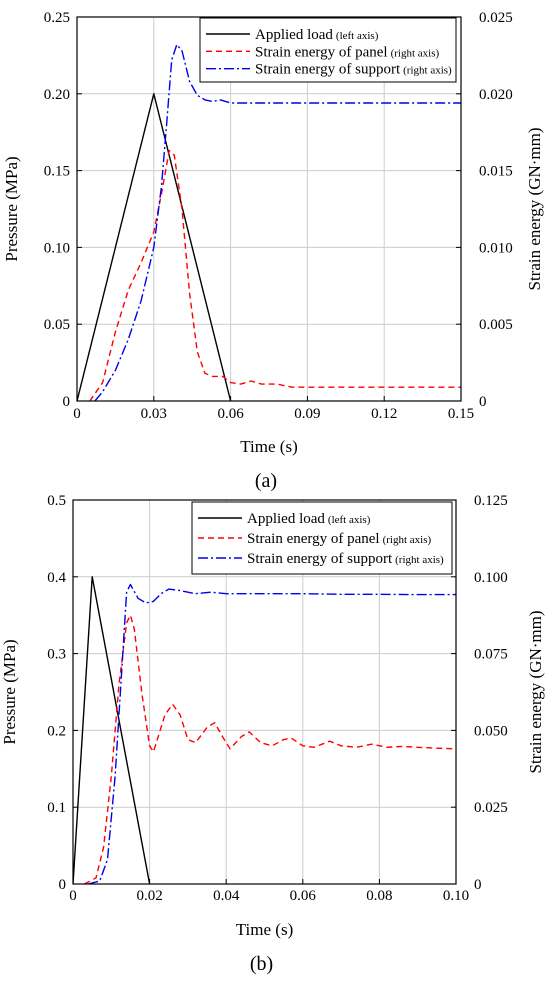  Describe the element at coordinates (154, 414) in the screenshot. I see `x-tick-label: 0.03` at that location.